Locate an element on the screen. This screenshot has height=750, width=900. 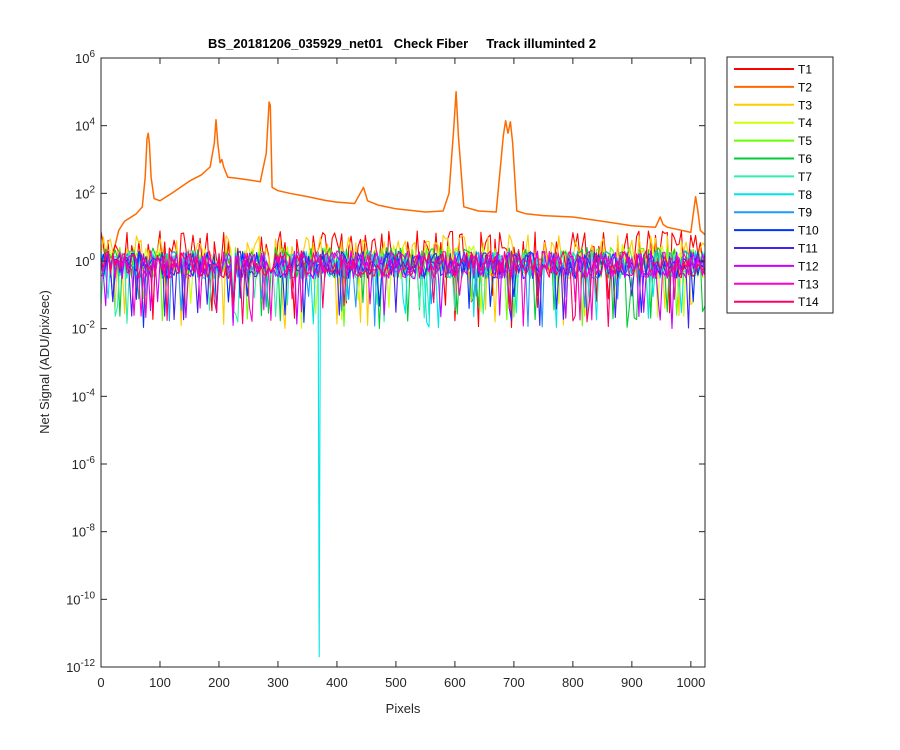
legend: T1 T2 T3 T4 T5 T6 T7 T8 T9 T10 T11 T12 T13 T14 is located at coordinates (780, 185).